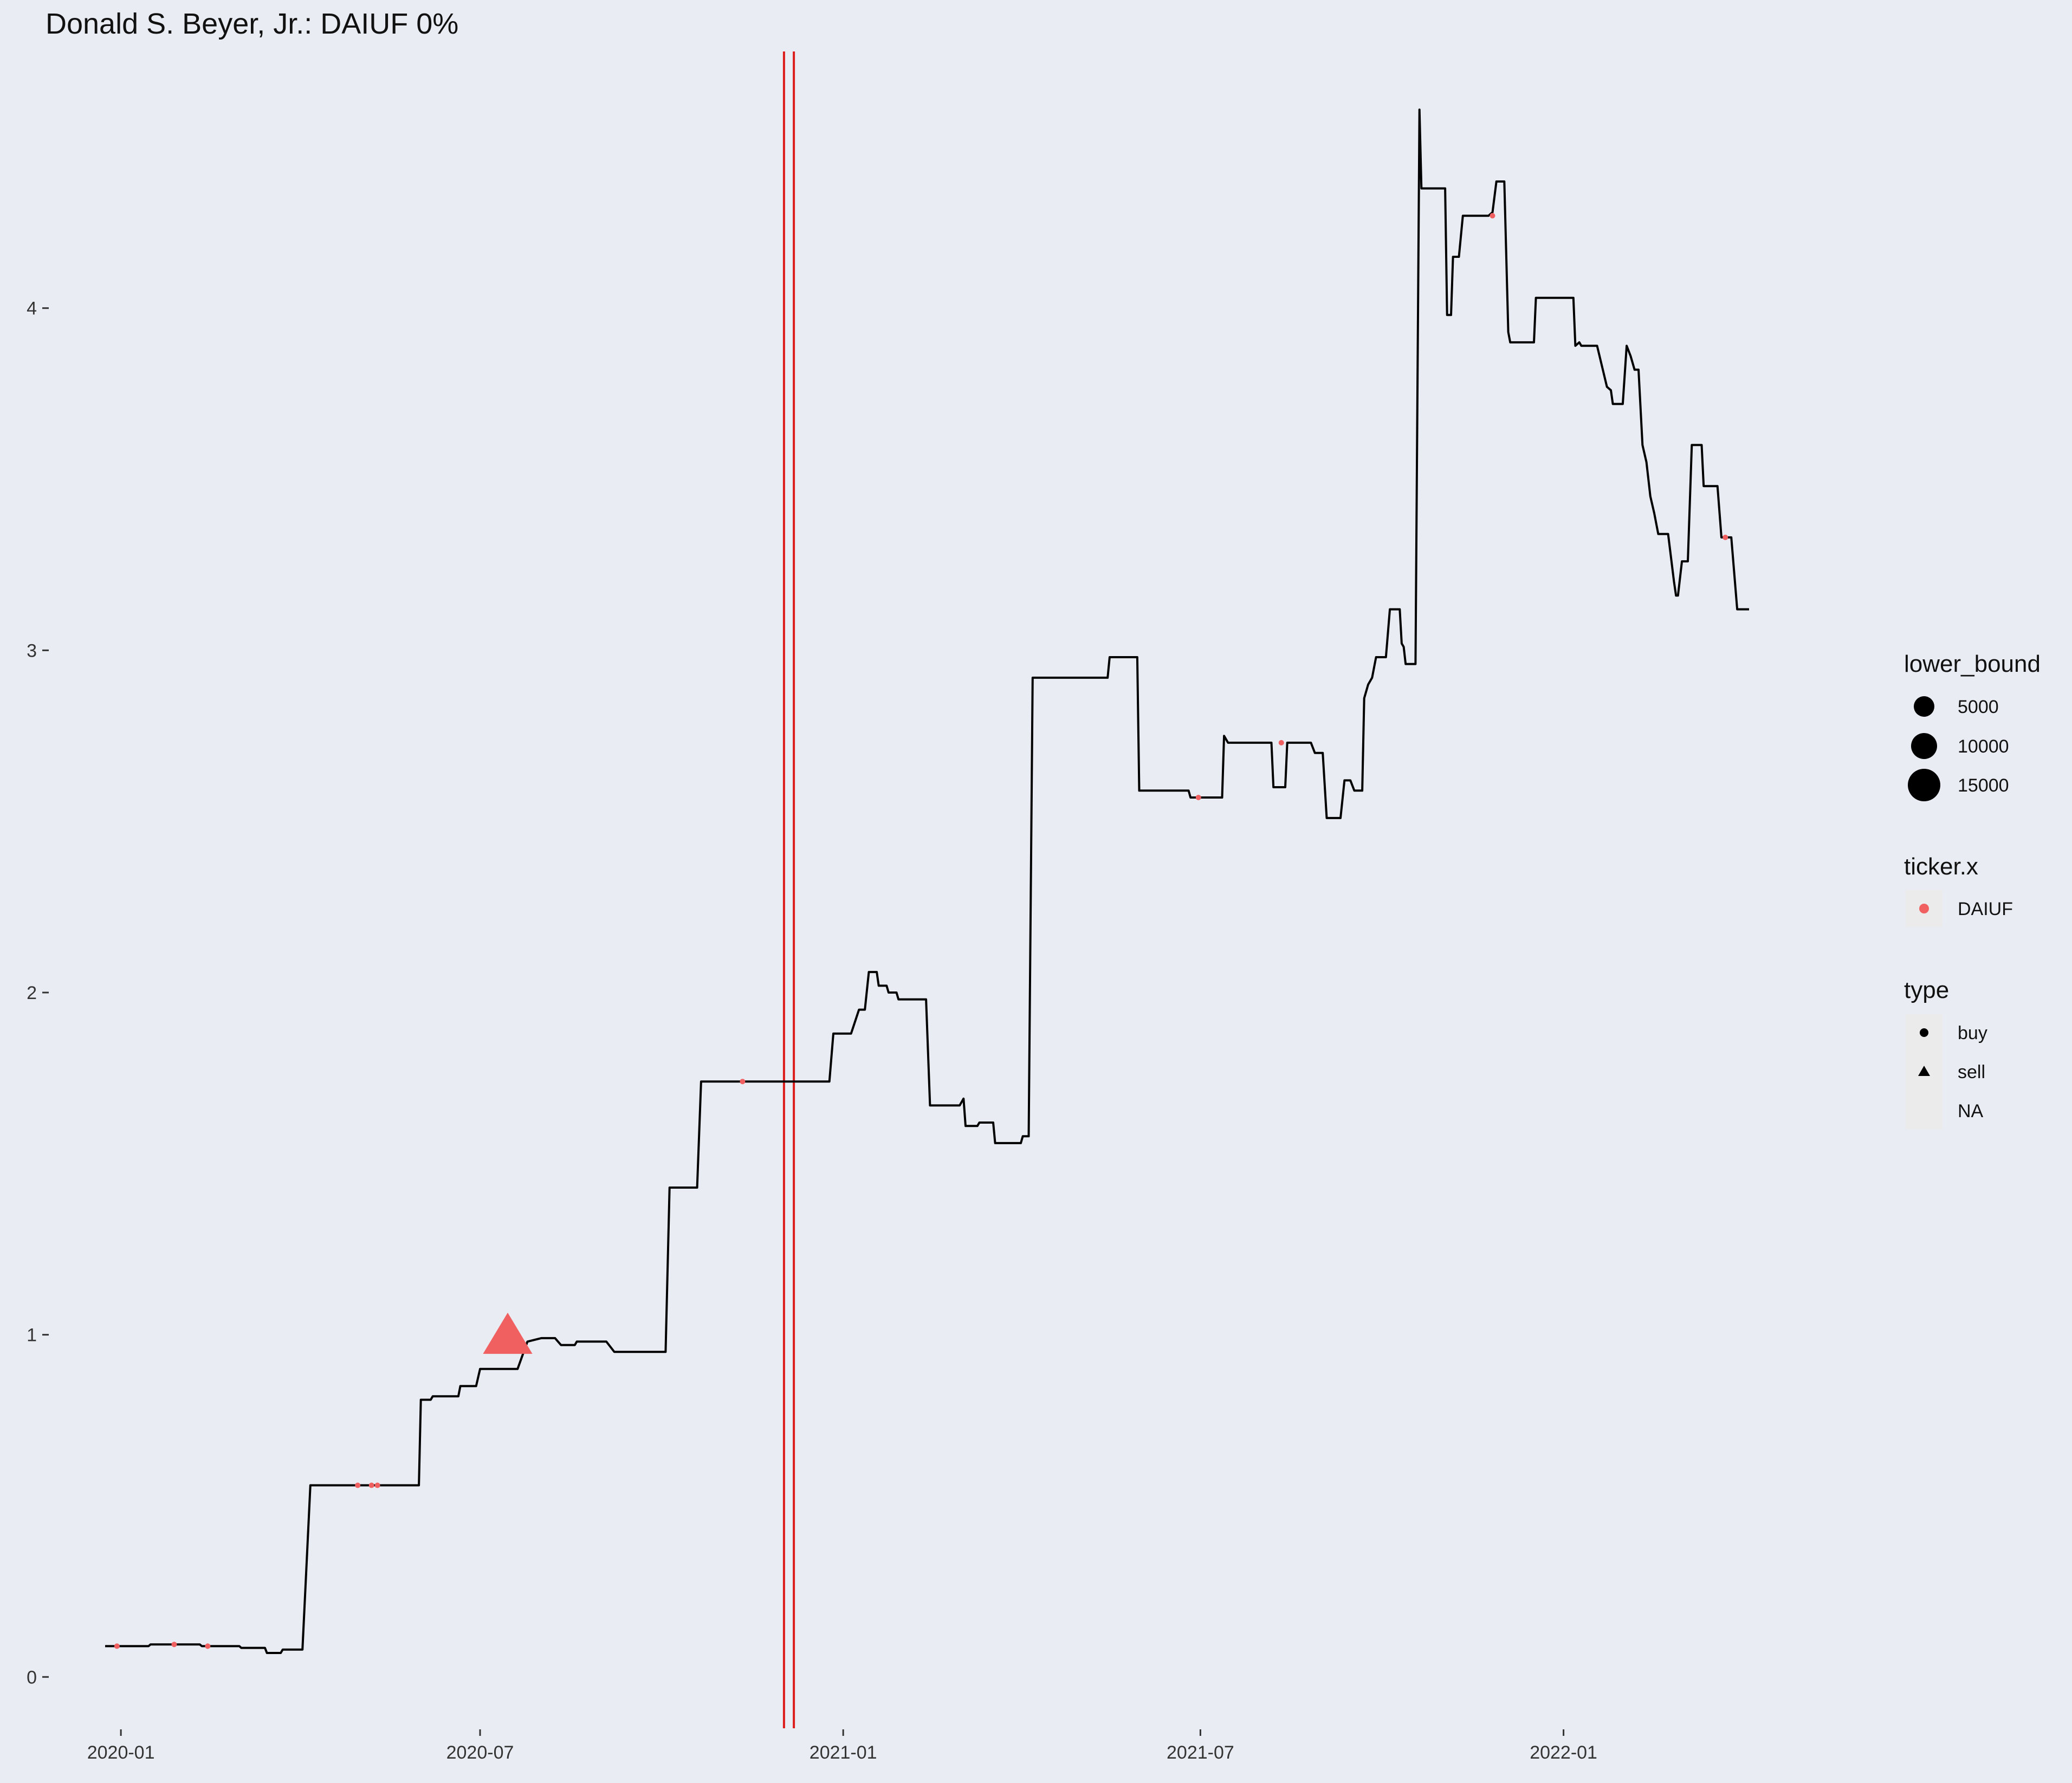  What do you see at coordinates (1971, 1111) in the screenshot?
I see `legend-label: NA` at bounding box center [1971, 1111].